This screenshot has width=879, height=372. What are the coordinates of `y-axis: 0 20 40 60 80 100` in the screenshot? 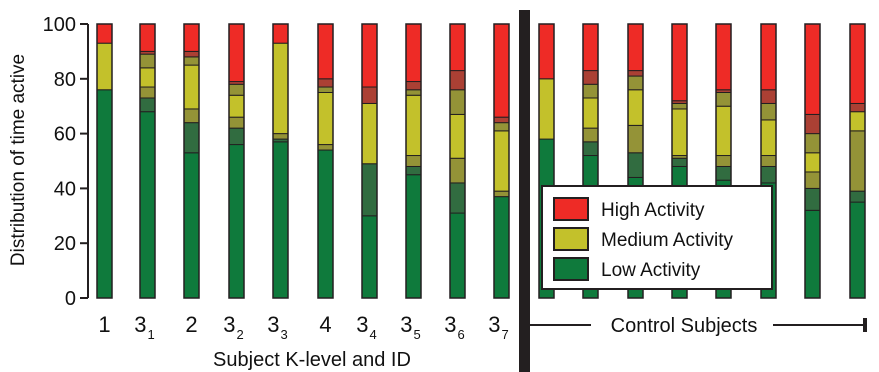 It's located at (66, 162).